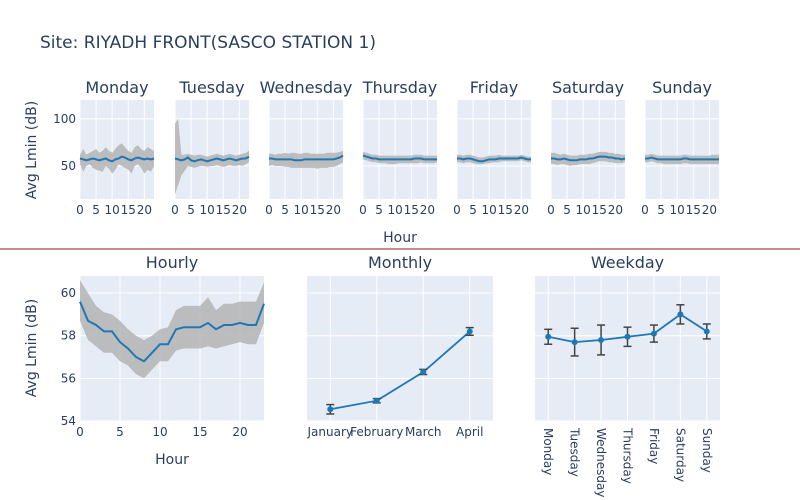 Image resolution: width=800 pixels, height=500 pixels. What do you see at coordinates (400, 262) in the screenshot?
I see `subplot-title: Monthly` at bounding box center [400, 262].